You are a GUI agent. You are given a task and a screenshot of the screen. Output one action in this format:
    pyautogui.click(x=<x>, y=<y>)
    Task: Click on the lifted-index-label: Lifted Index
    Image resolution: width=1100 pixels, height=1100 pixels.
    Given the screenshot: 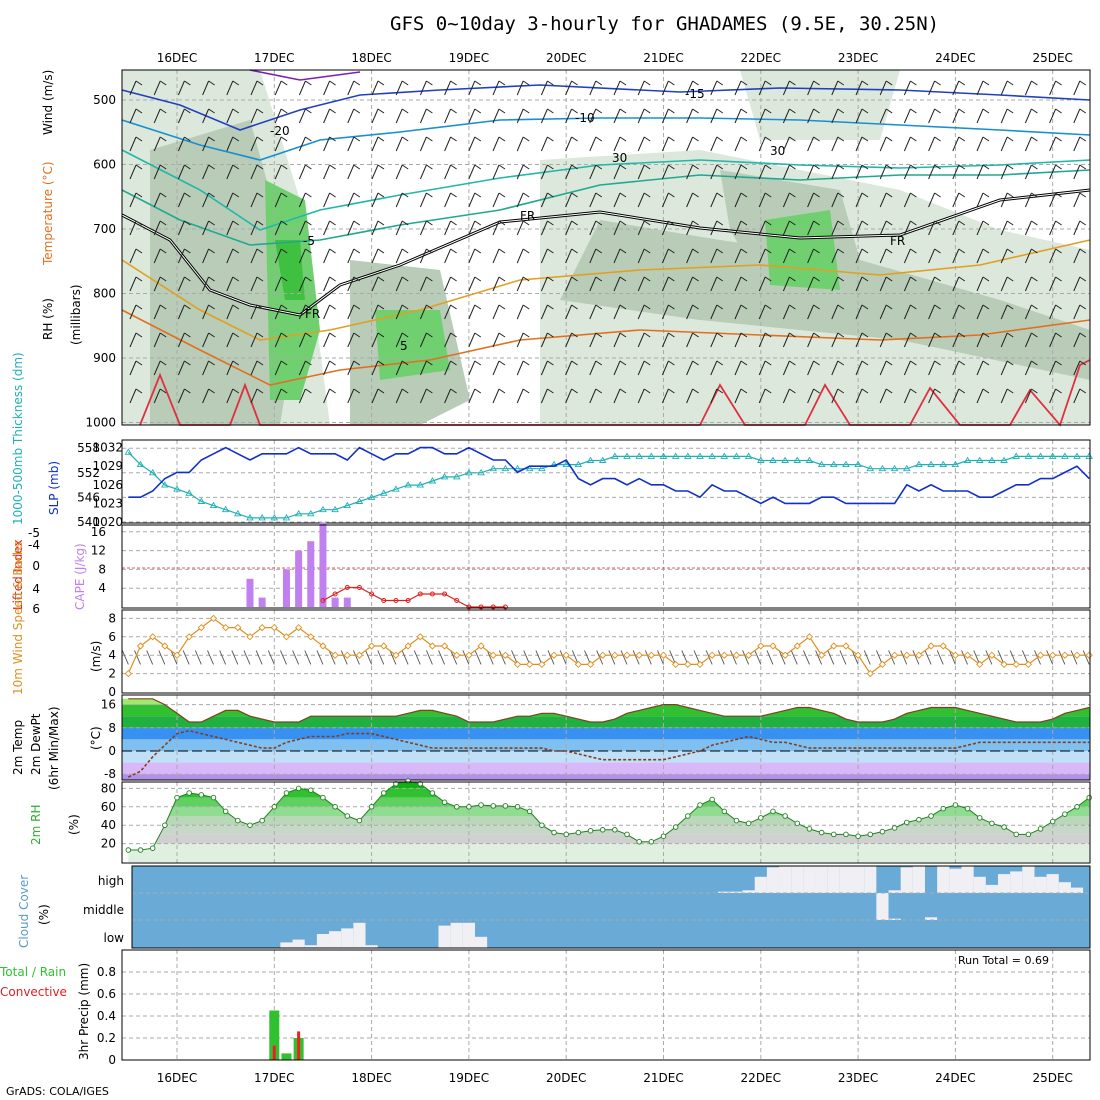 What is the action you would take?
    pyautogui.click(x=18, y=574)
    